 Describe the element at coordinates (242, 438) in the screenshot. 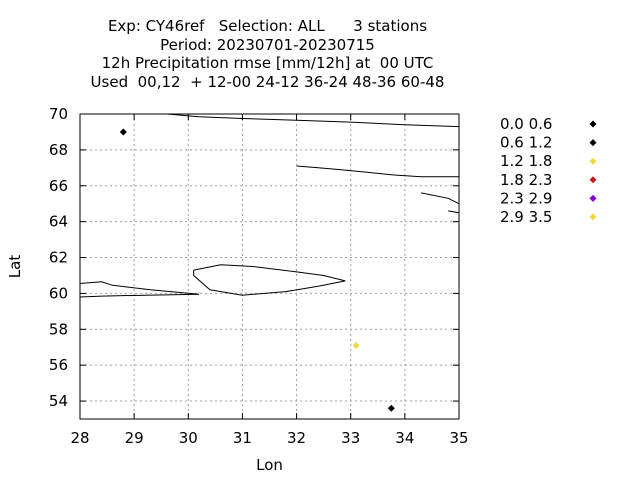

I see `x-tick-label: 31` at that location.